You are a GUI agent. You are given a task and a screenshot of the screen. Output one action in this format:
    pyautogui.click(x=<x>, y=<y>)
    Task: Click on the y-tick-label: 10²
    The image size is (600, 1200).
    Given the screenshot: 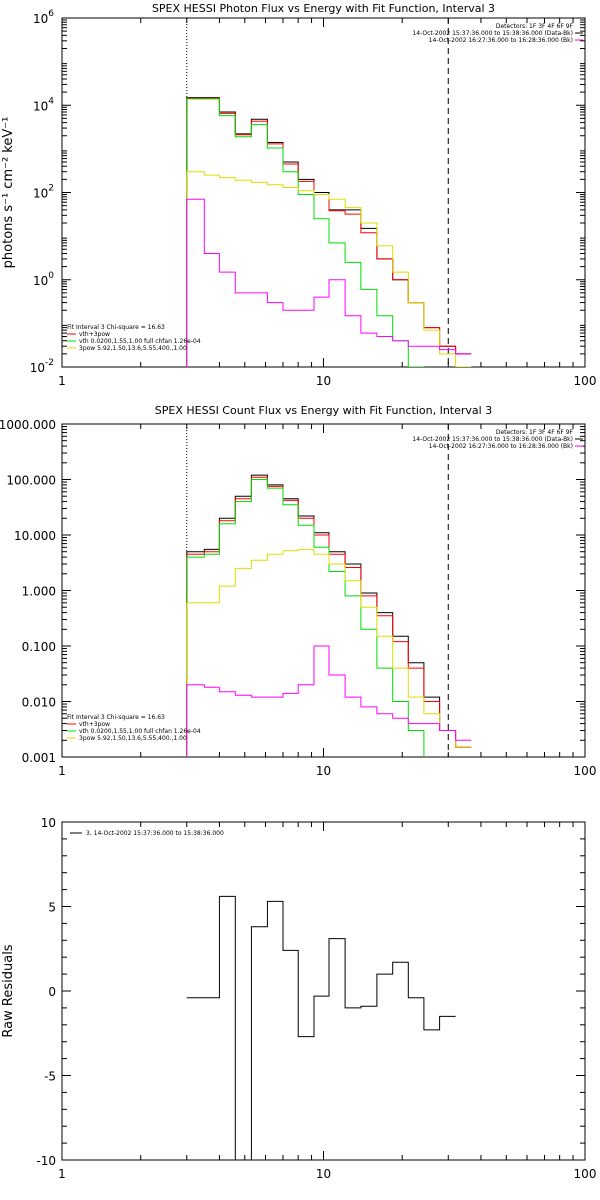 What is the action you would take?
    pyautogui.click(x=43, y=192)
    